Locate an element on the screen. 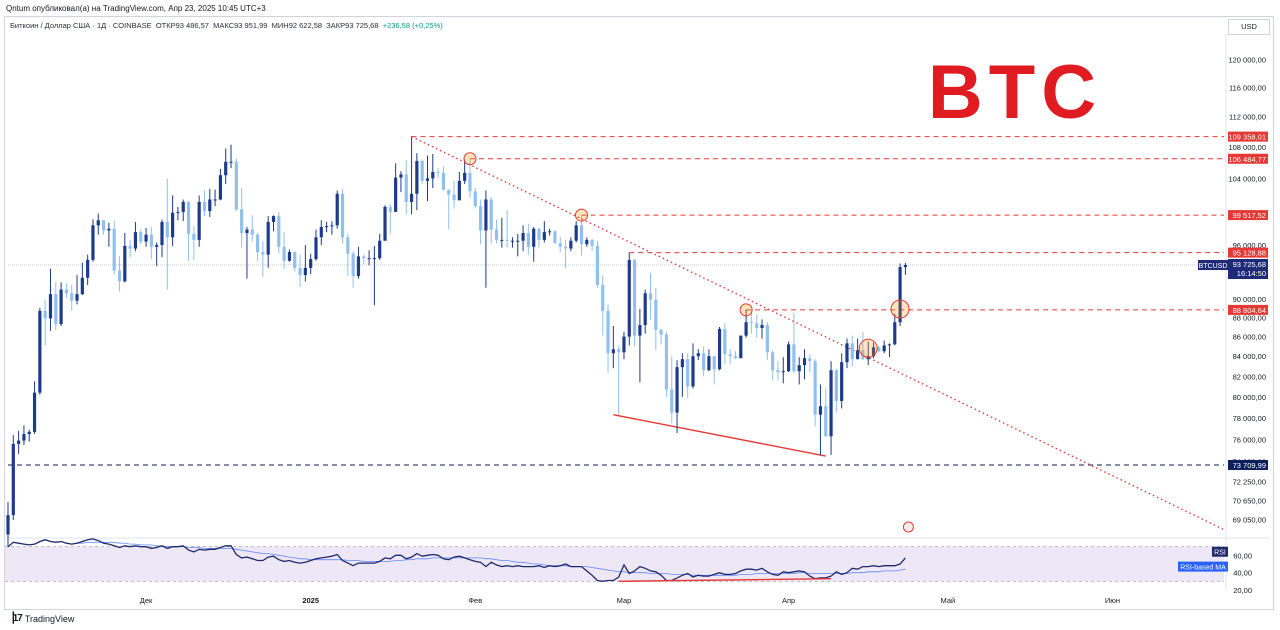  legend-change: +236,58 (+0,25%) is located at coordinates (412, 25).